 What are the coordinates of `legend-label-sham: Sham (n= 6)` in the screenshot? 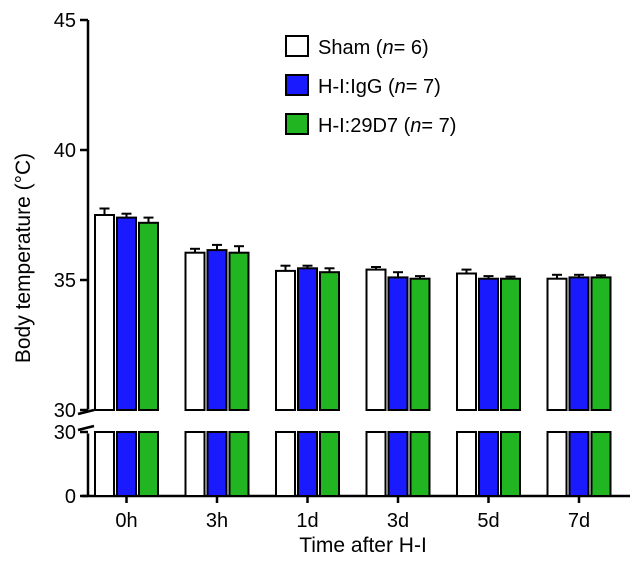 It's located at (373, 48).